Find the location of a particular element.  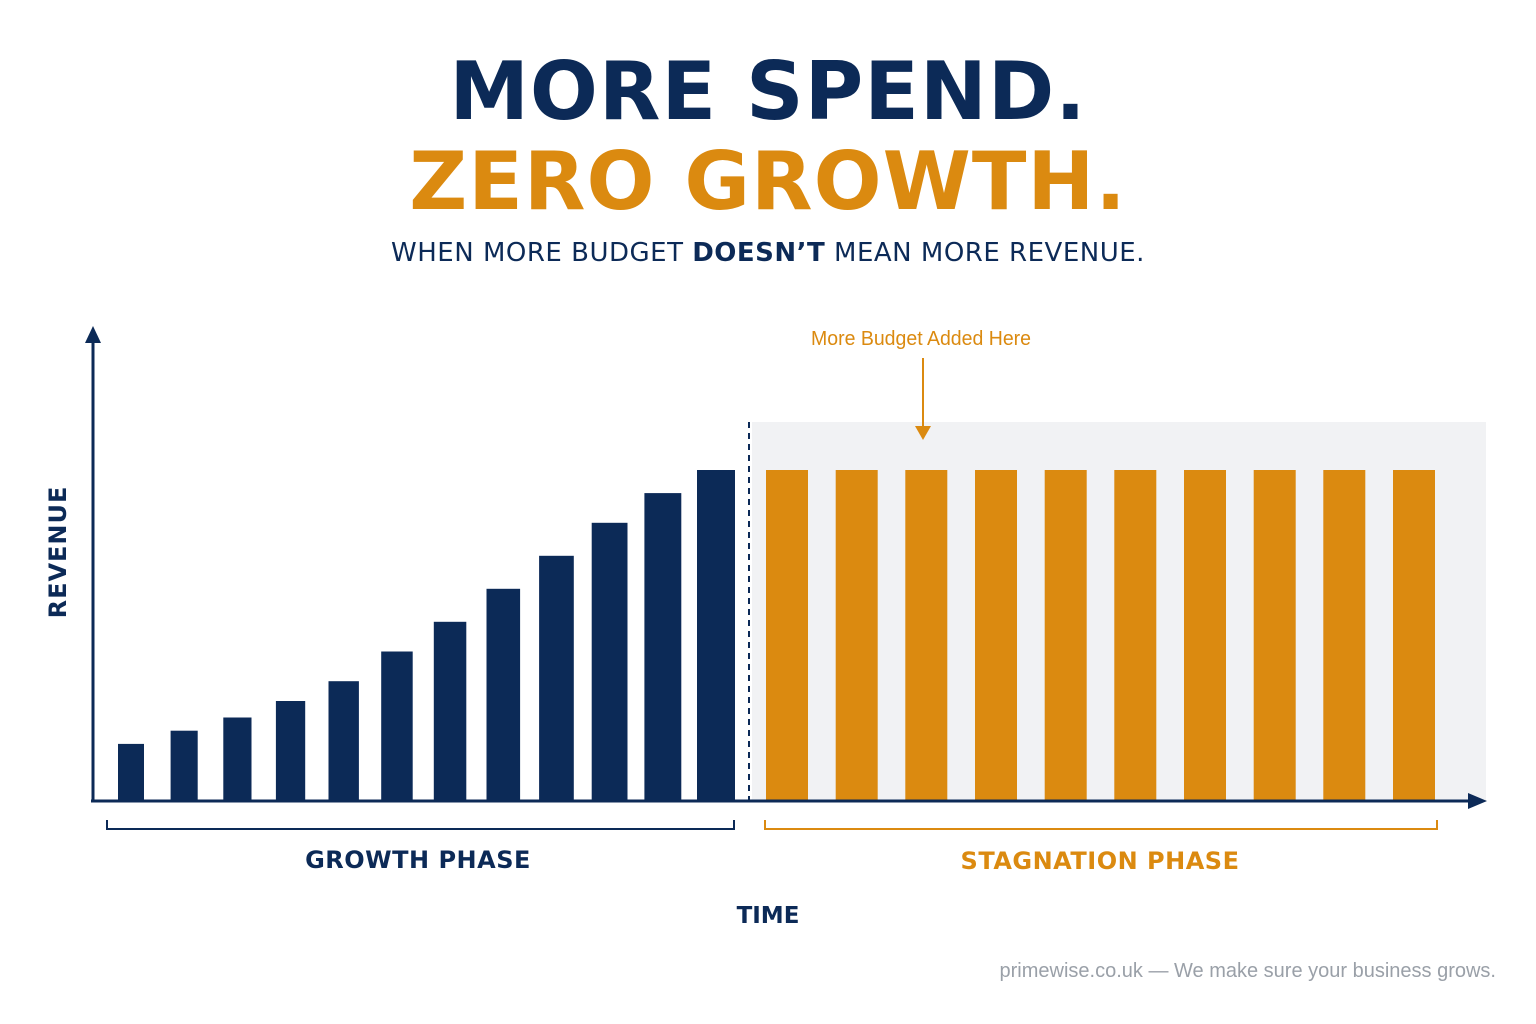

headline-line-2: ZERO GROWTH. is located at coordinates (768, 181).